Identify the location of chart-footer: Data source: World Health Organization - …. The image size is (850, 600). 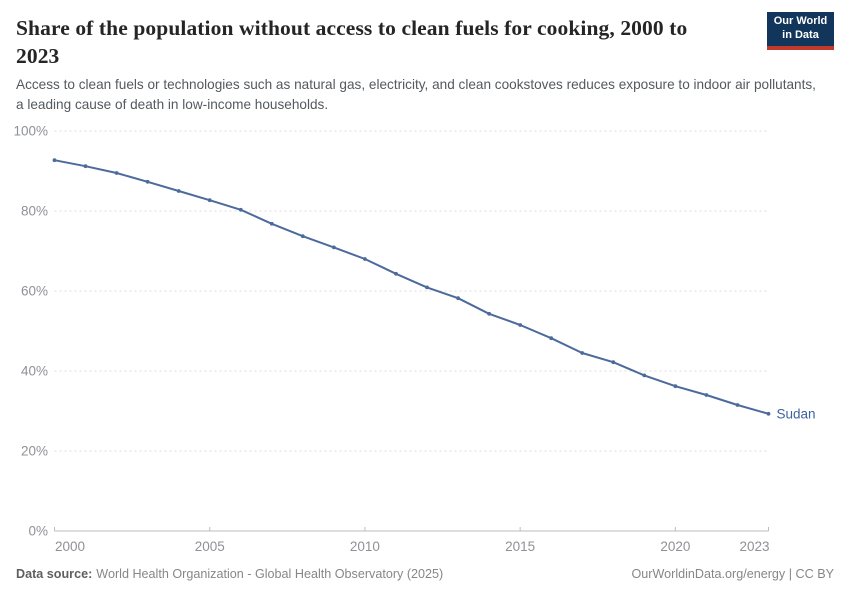
(425, 575).